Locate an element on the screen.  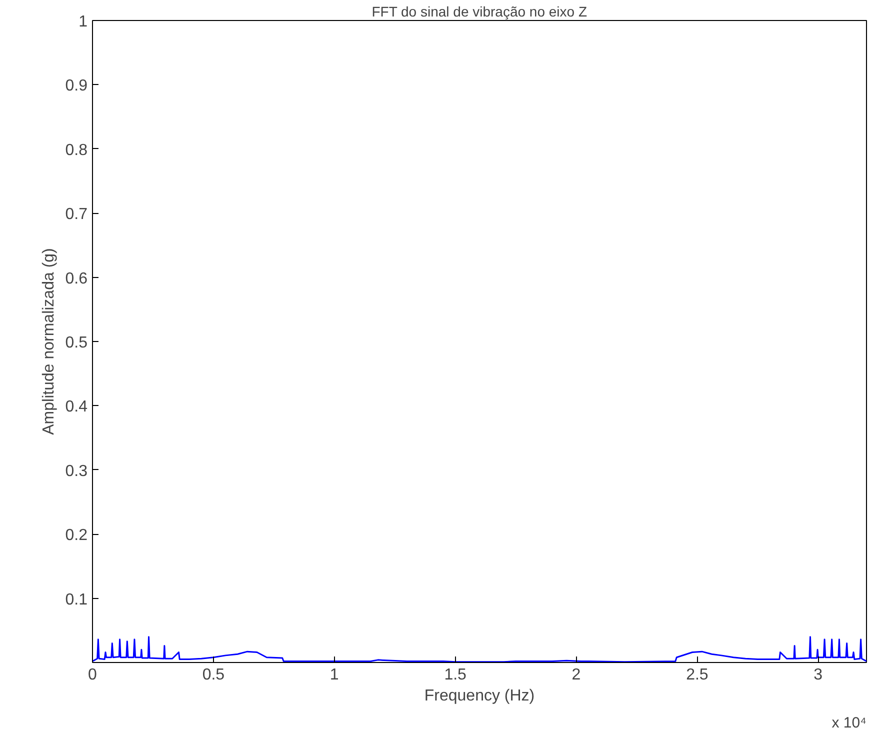
y-tick-label: 0.4 is located at coordinates (76, 407).